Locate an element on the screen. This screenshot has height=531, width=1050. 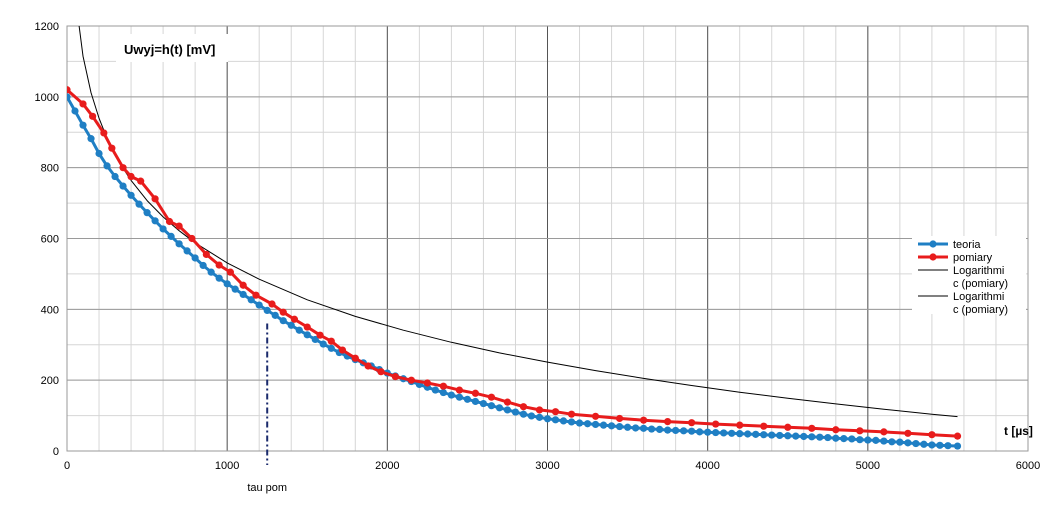
y-tick-label: 800 is located at coordinates (50, 169).